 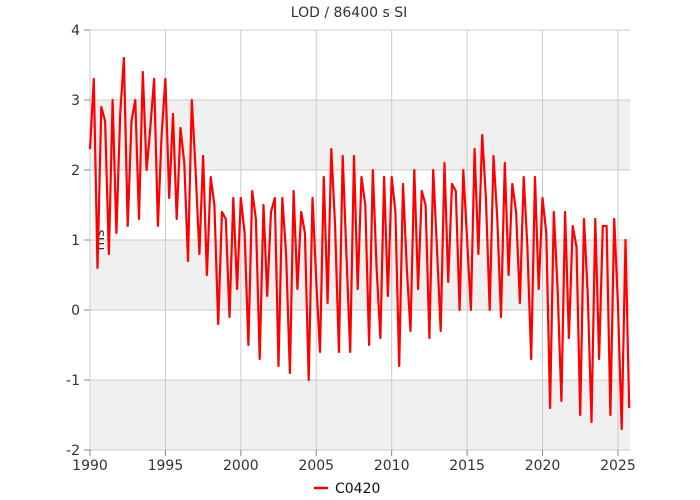 What do you see at coordinates (75, 311) in the screenshot?
I see `y-tick-label: 0` at bounding box center [75, 311].